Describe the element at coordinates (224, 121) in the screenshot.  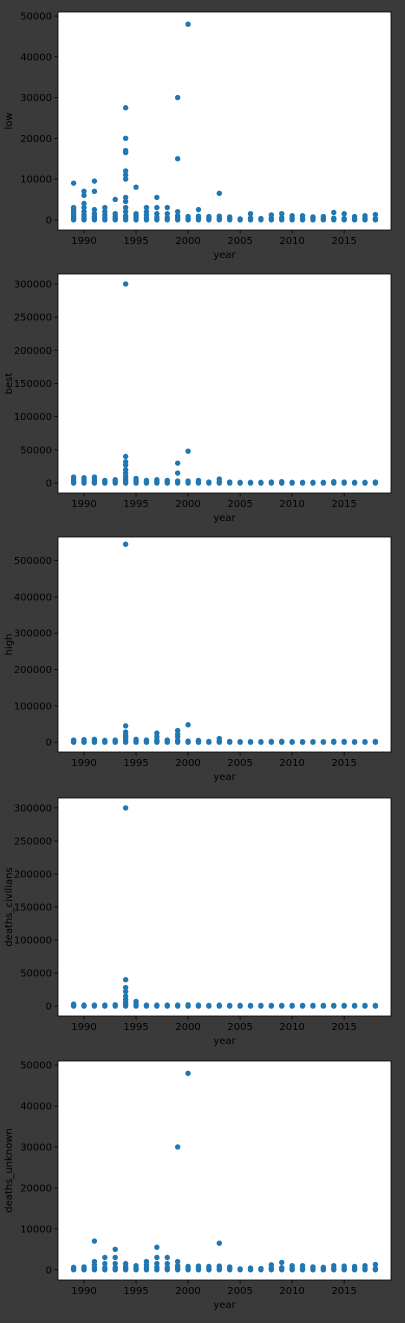
I see `plot-area` at that location.